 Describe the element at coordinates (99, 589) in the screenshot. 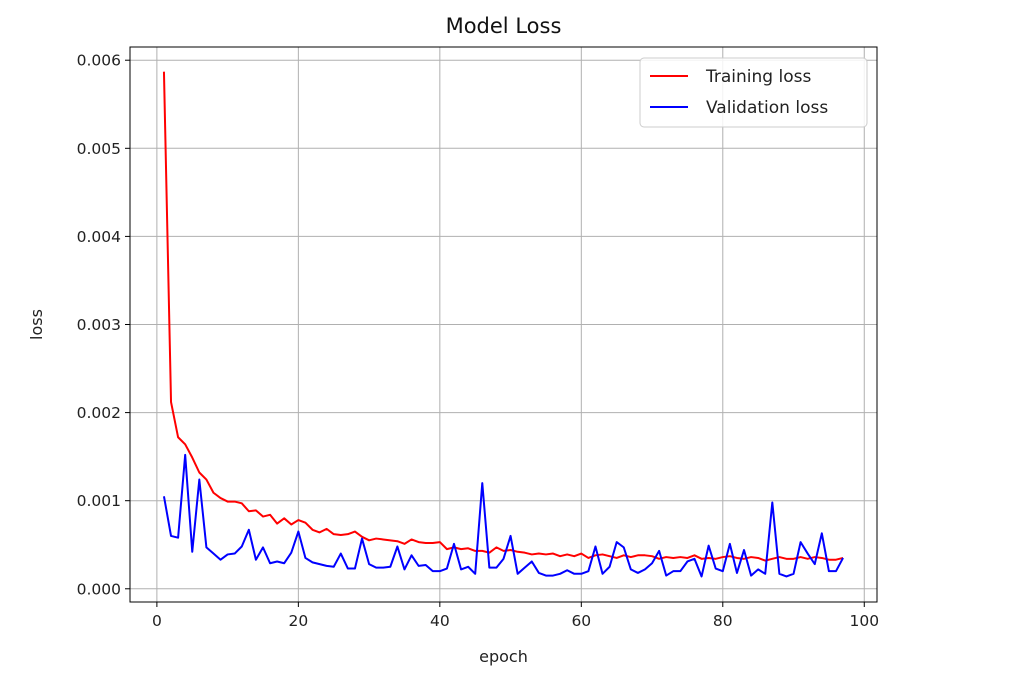

I see `y-tick-label: 0.000` at that location.